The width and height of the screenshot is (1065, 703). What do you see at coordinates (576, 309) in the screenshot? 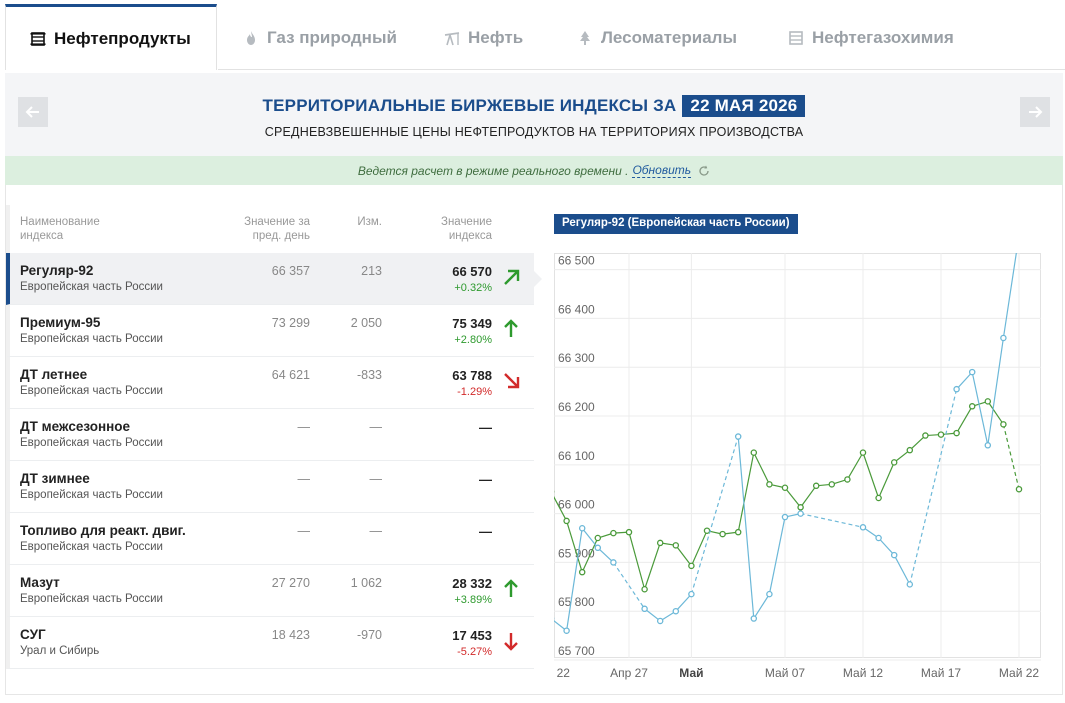
I see `y-tick-label: 66 400` at bounding box center [576, 309].